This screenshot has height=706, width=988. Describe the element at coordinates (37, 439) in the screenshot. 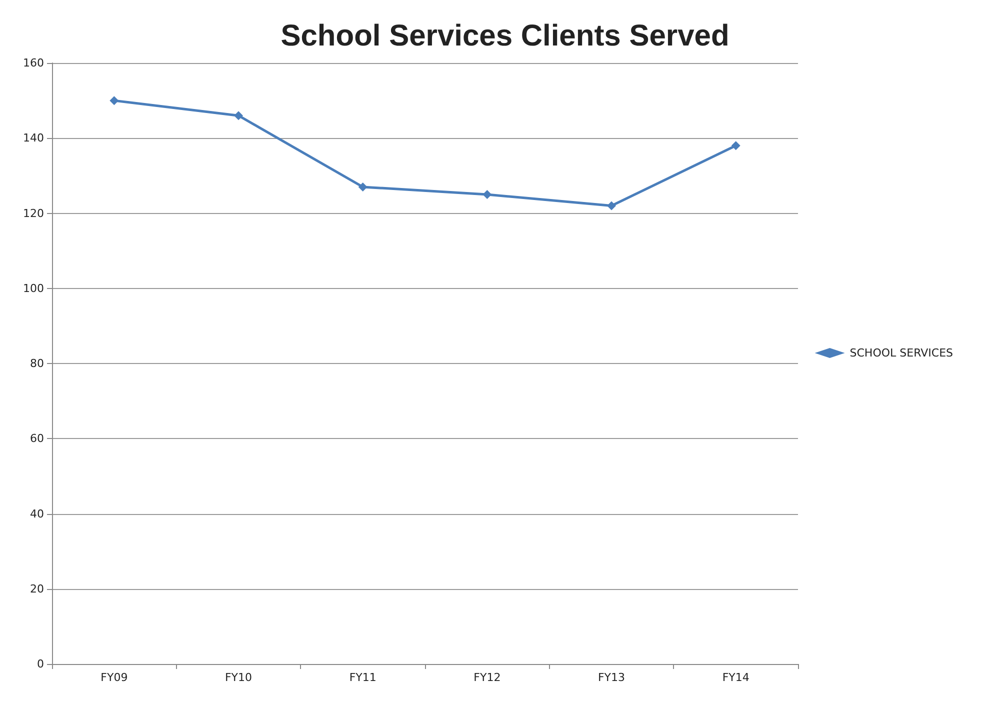

I see `y-tick-label: 60` at that location.